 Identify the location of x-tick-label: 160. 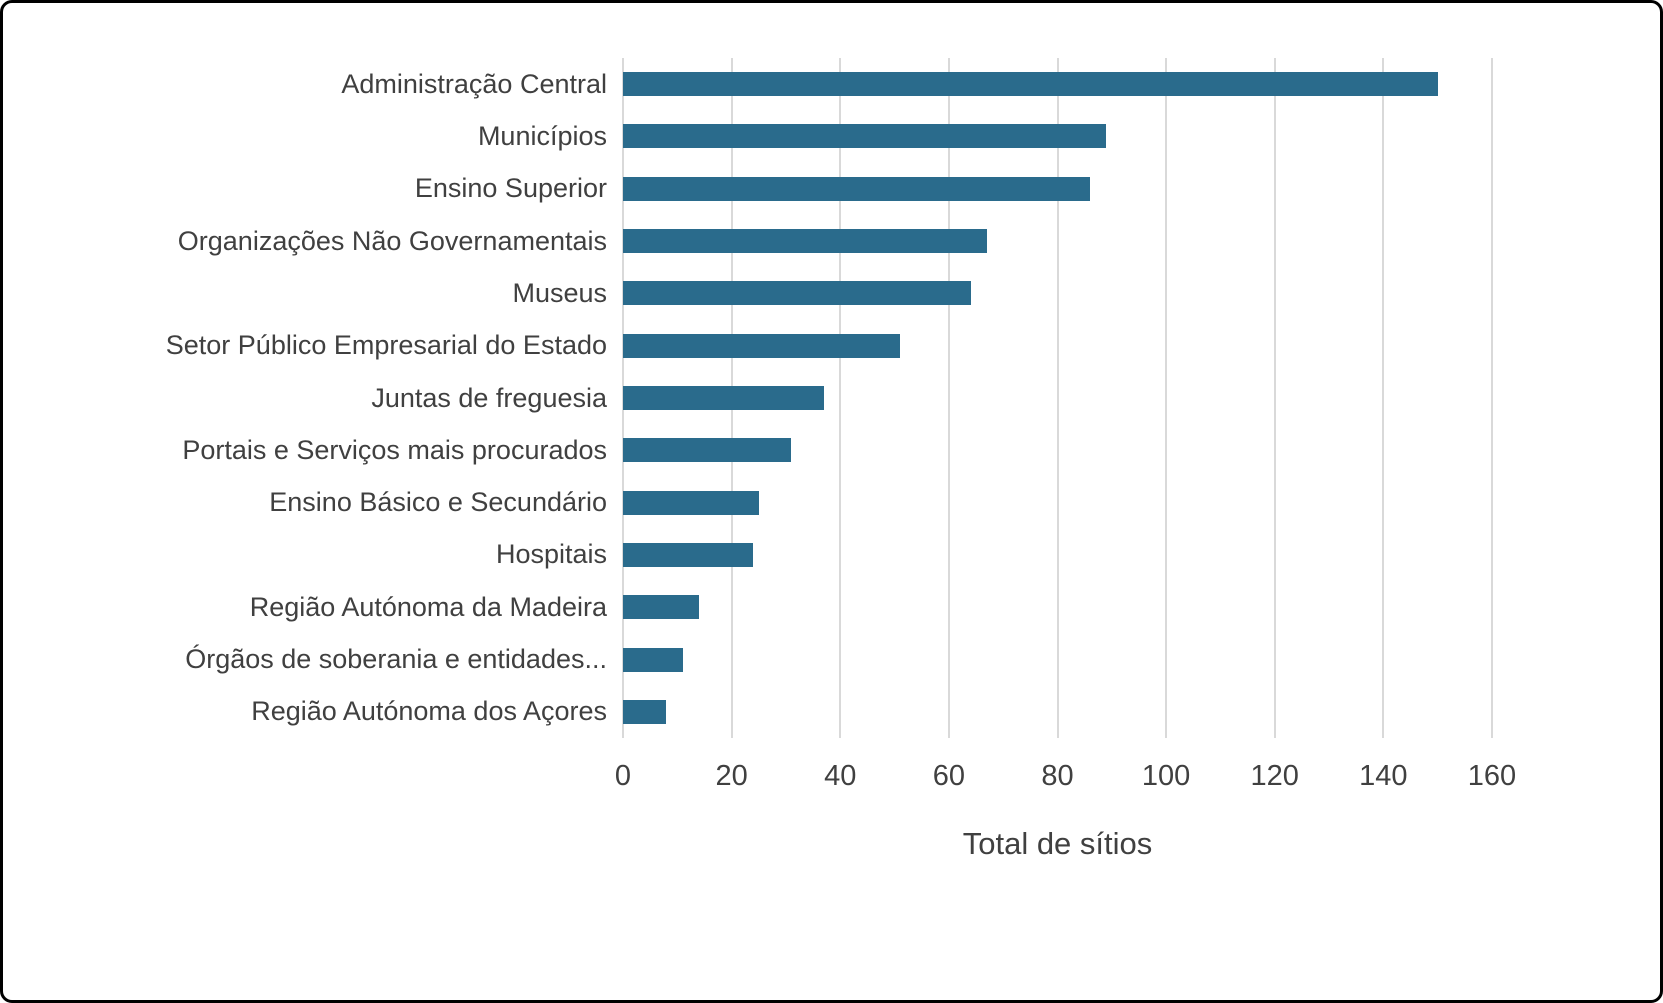
(1492, 776).